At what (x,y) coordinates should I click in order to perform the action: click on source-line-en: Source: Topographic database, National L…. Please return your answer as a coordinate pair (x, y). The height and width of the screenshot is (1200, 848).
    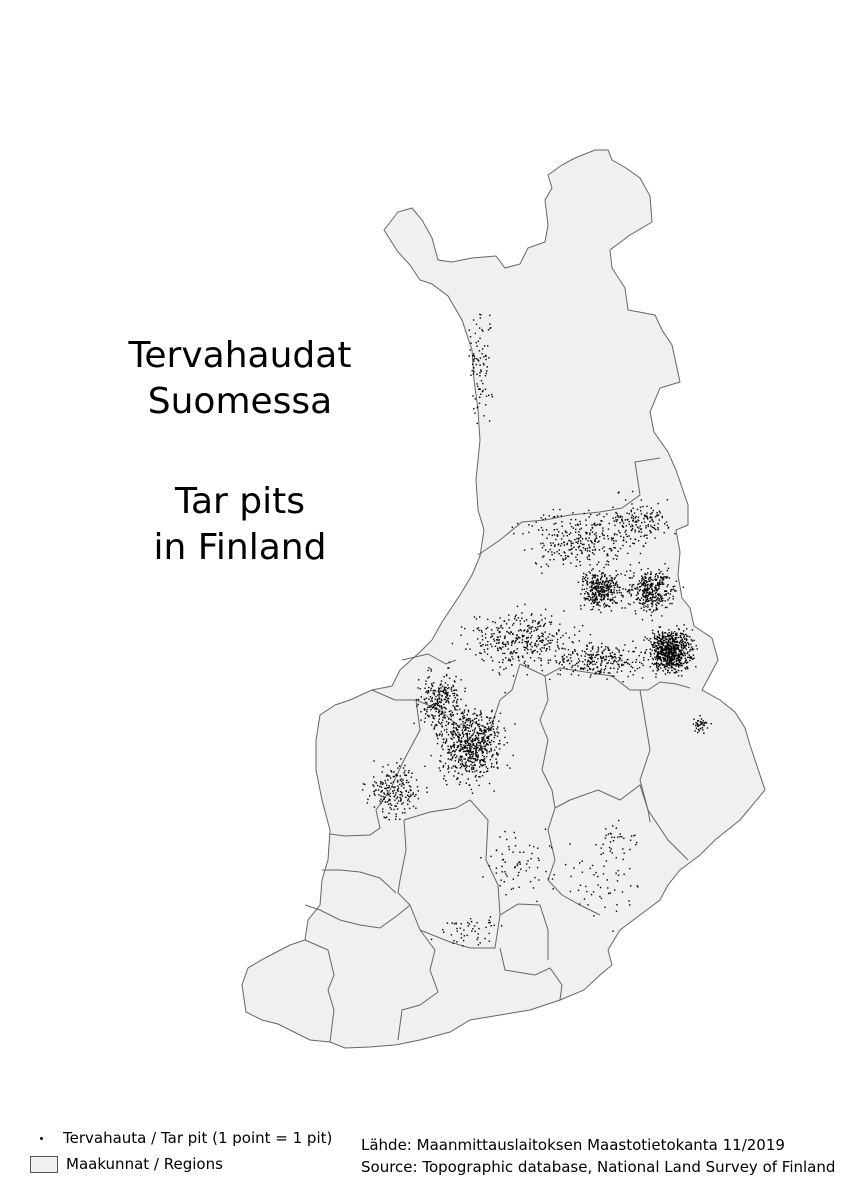
    Looking at the image, I should click on (598, 1167).